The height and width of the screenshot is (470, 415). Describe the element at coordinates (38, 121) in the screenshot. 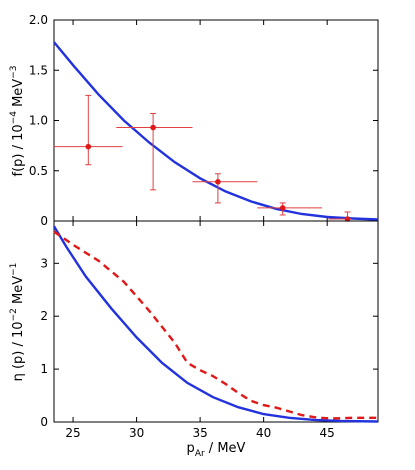

I see `top-y-tick-label: 1.0` at that location.